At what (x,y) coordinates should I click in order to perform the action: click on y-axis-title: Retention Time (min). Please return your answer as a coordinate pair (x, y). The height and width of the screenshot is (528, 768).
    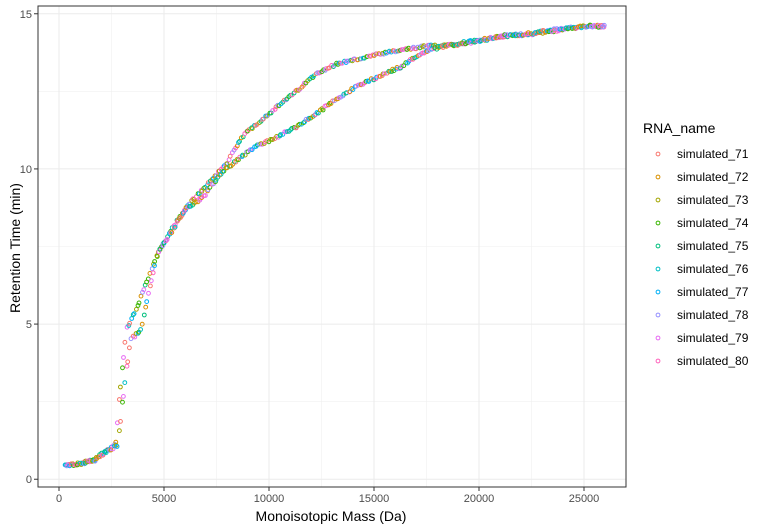
    Looking at the image, I should click on (15, 248).